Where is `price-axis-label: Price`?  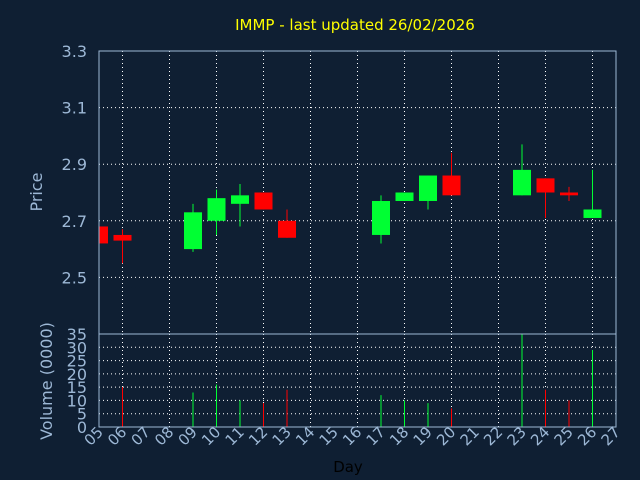 price-axis-label: Price is located at coordinates (36, 191).